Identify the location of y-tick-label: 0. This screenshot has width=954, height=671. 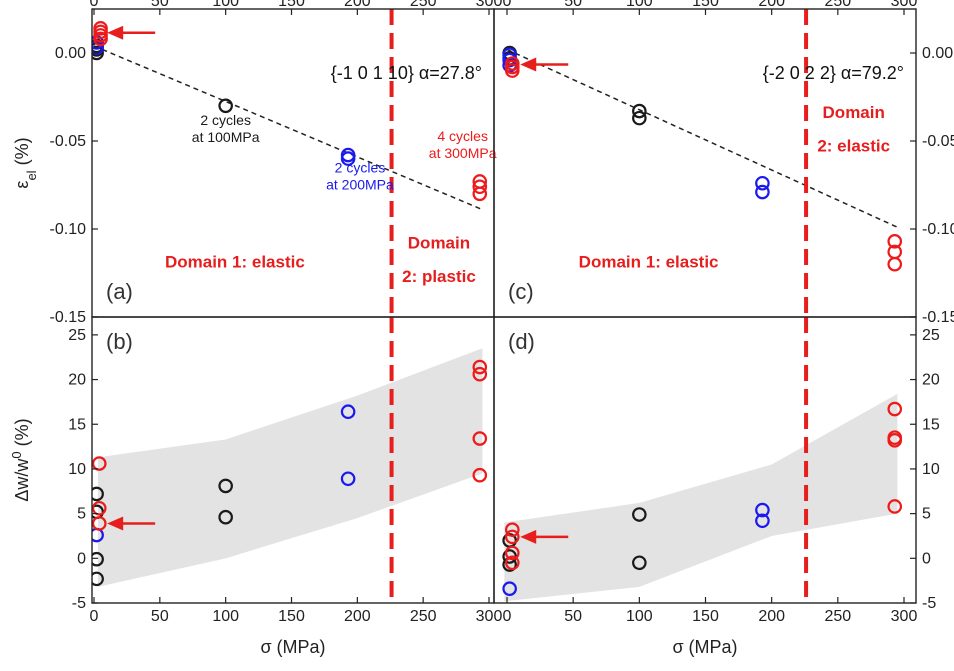
(926, 558).